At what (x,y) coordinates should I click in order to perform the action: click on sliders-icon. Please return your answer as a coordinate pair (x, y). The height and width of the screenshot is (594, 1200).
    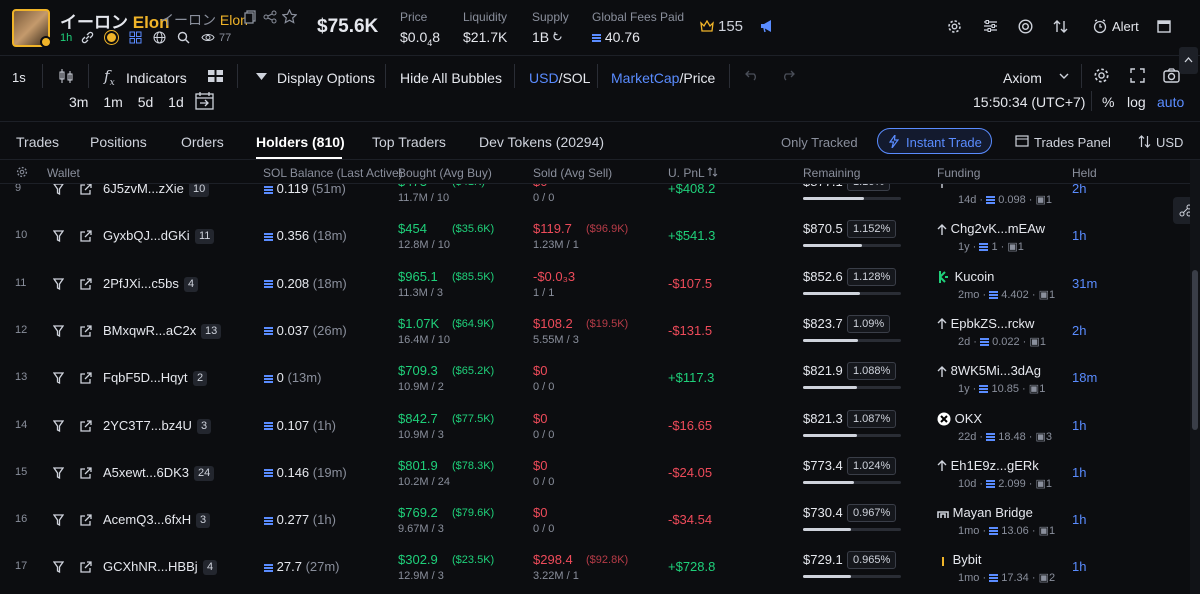
    Looking at the image, I should click on (990, 26).